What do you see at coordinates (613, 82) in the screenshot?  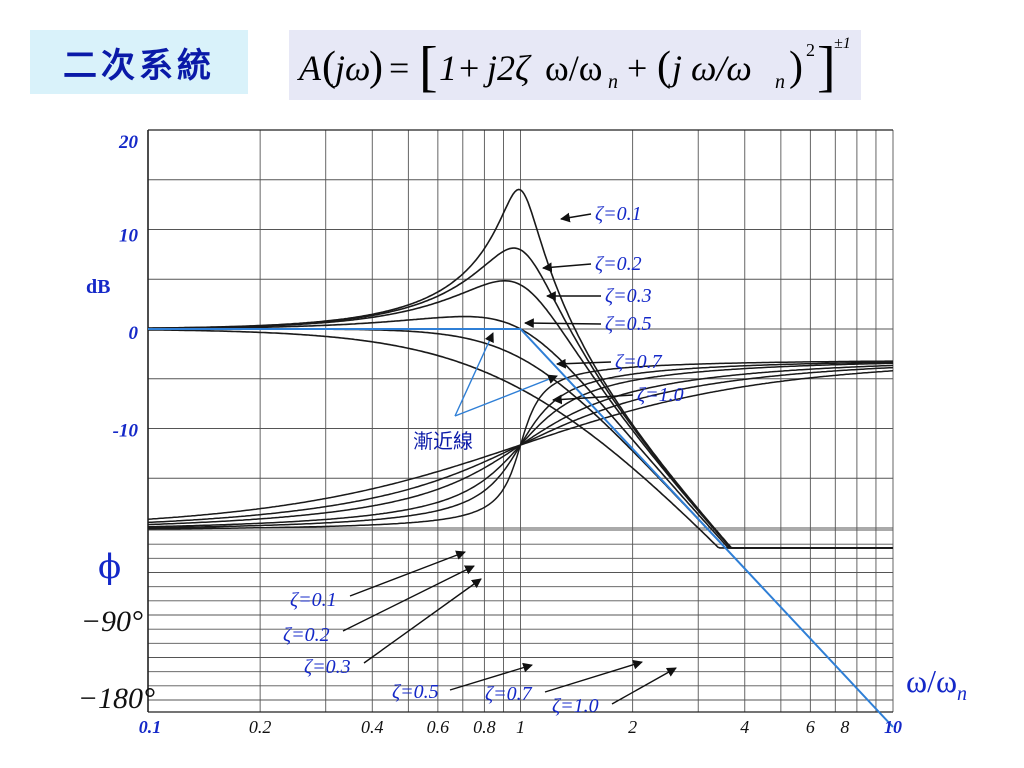 I see `formula-n1: n` at bounding box center [613, 82].